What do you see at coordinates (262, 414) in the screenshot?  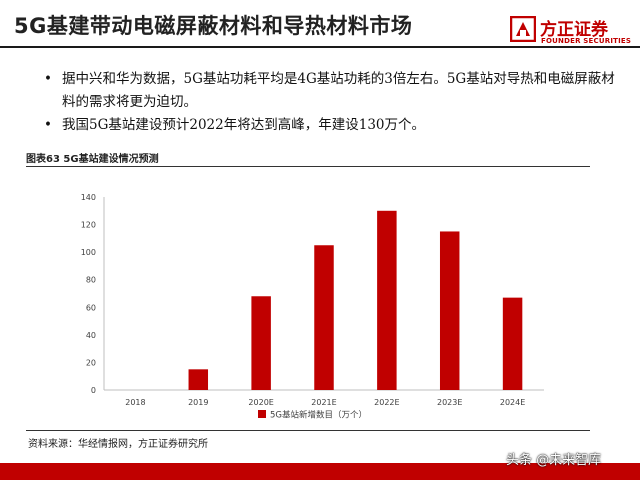 I see `legend-swatch` at bounding box center [262, 414].